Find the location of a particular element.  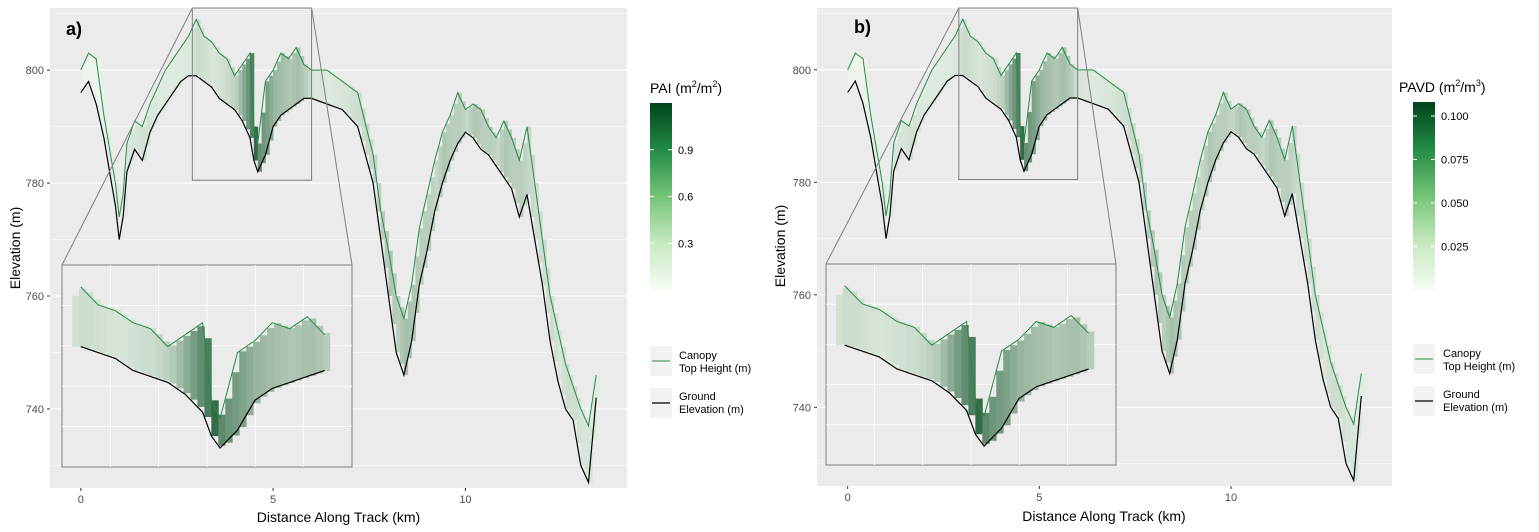

inset-canopy-line is located at coordinates (966, 351).